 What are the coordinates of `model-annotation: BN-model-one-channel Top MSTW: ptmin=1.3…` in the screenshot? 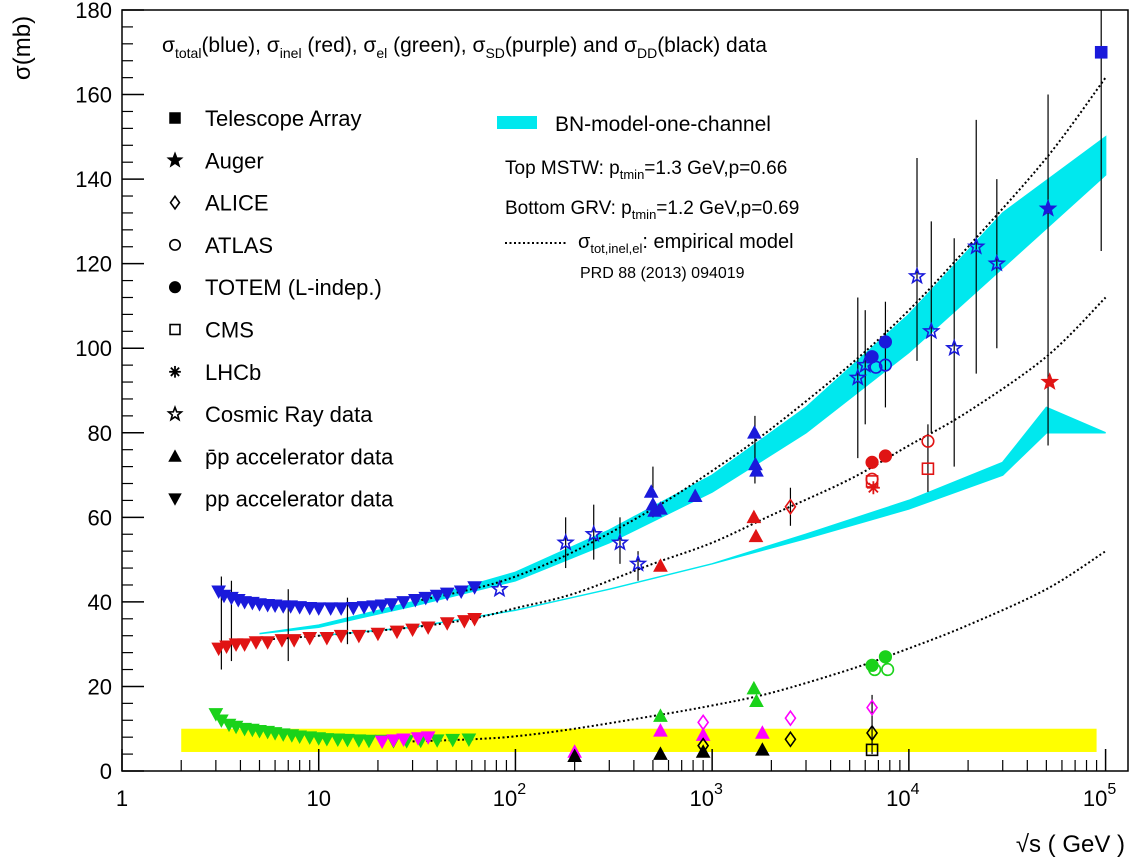 It's located at (648, 197).